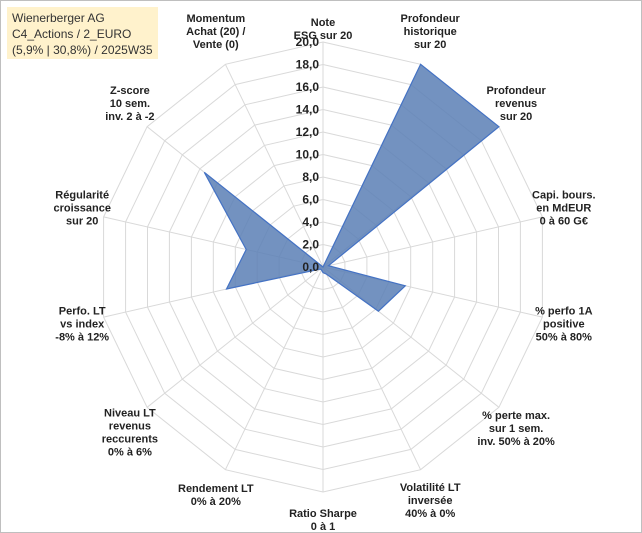  I want to click on axis-label: Régularité croissance sur 20, so click(81, 209).